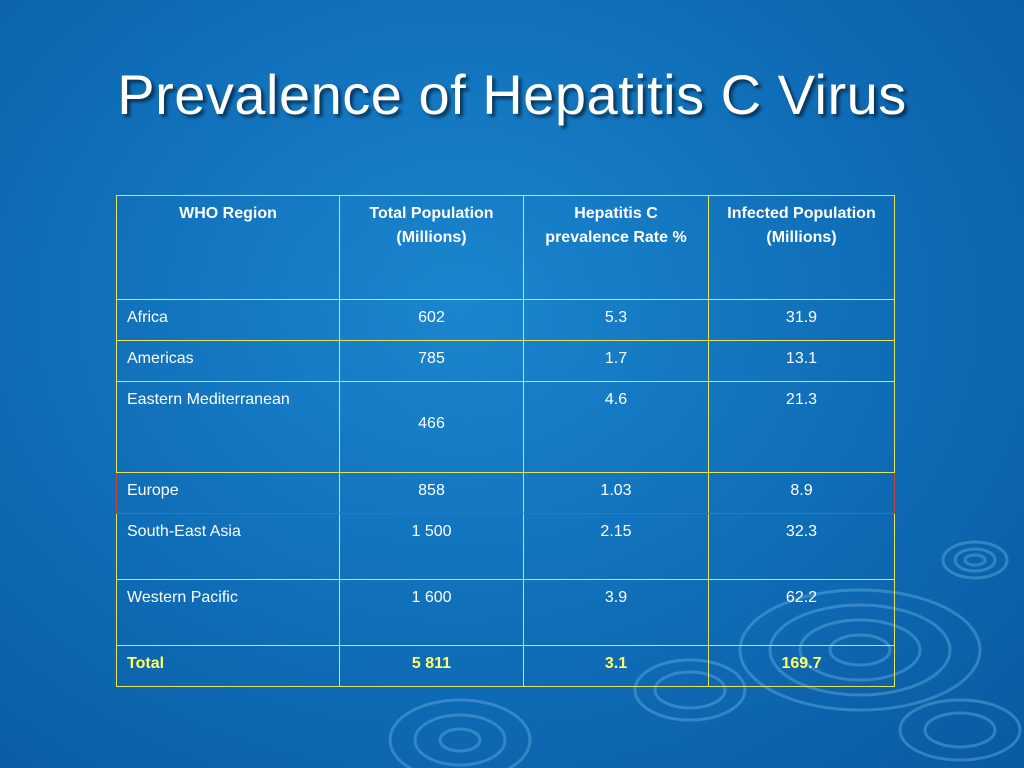 This screenshot has height=768, width=1024. Describe the element at coordinates (801, 427) in the screenshot. I see `infected-cell: 21.3` at that location.